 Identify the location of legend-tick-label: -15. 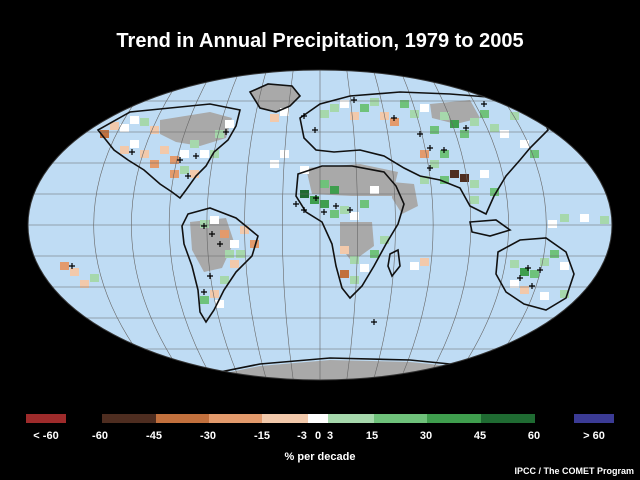
(262, 436).